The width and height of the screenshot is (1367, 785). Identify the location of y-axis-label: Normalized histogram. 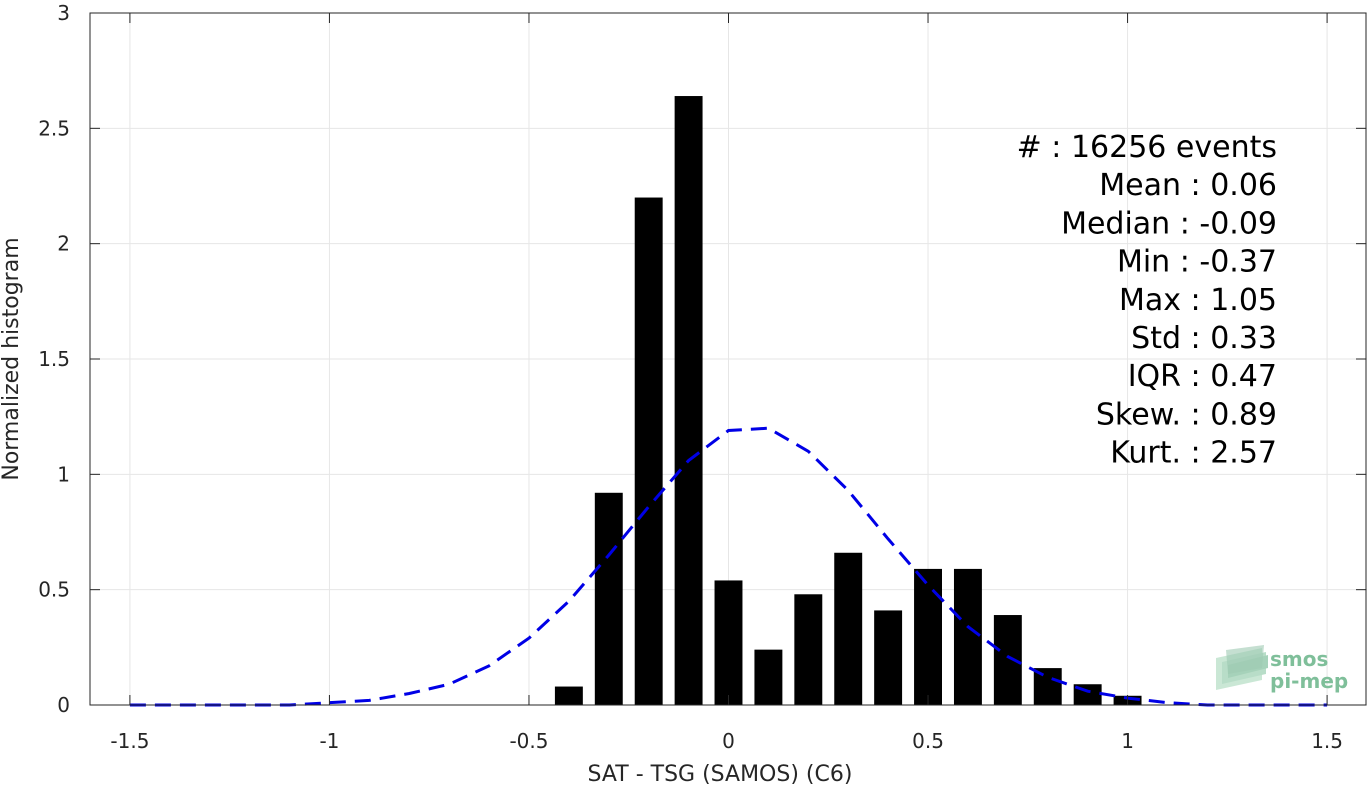
(12, 358).